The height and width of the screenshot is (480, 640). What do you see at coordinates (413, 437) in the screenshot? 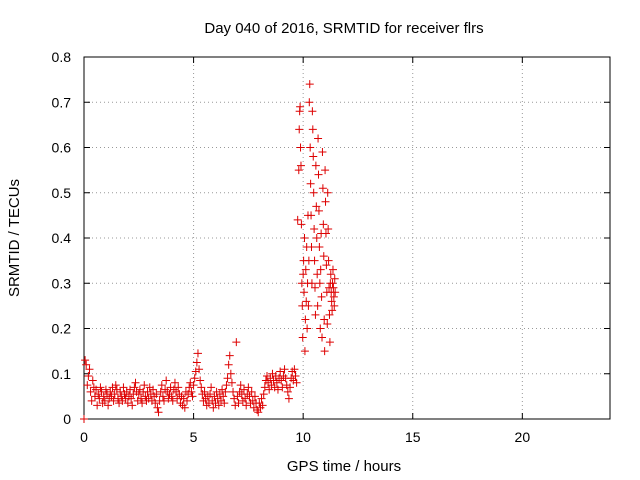
I see `x-tick-label: 15` at bounding box center [413, 437].